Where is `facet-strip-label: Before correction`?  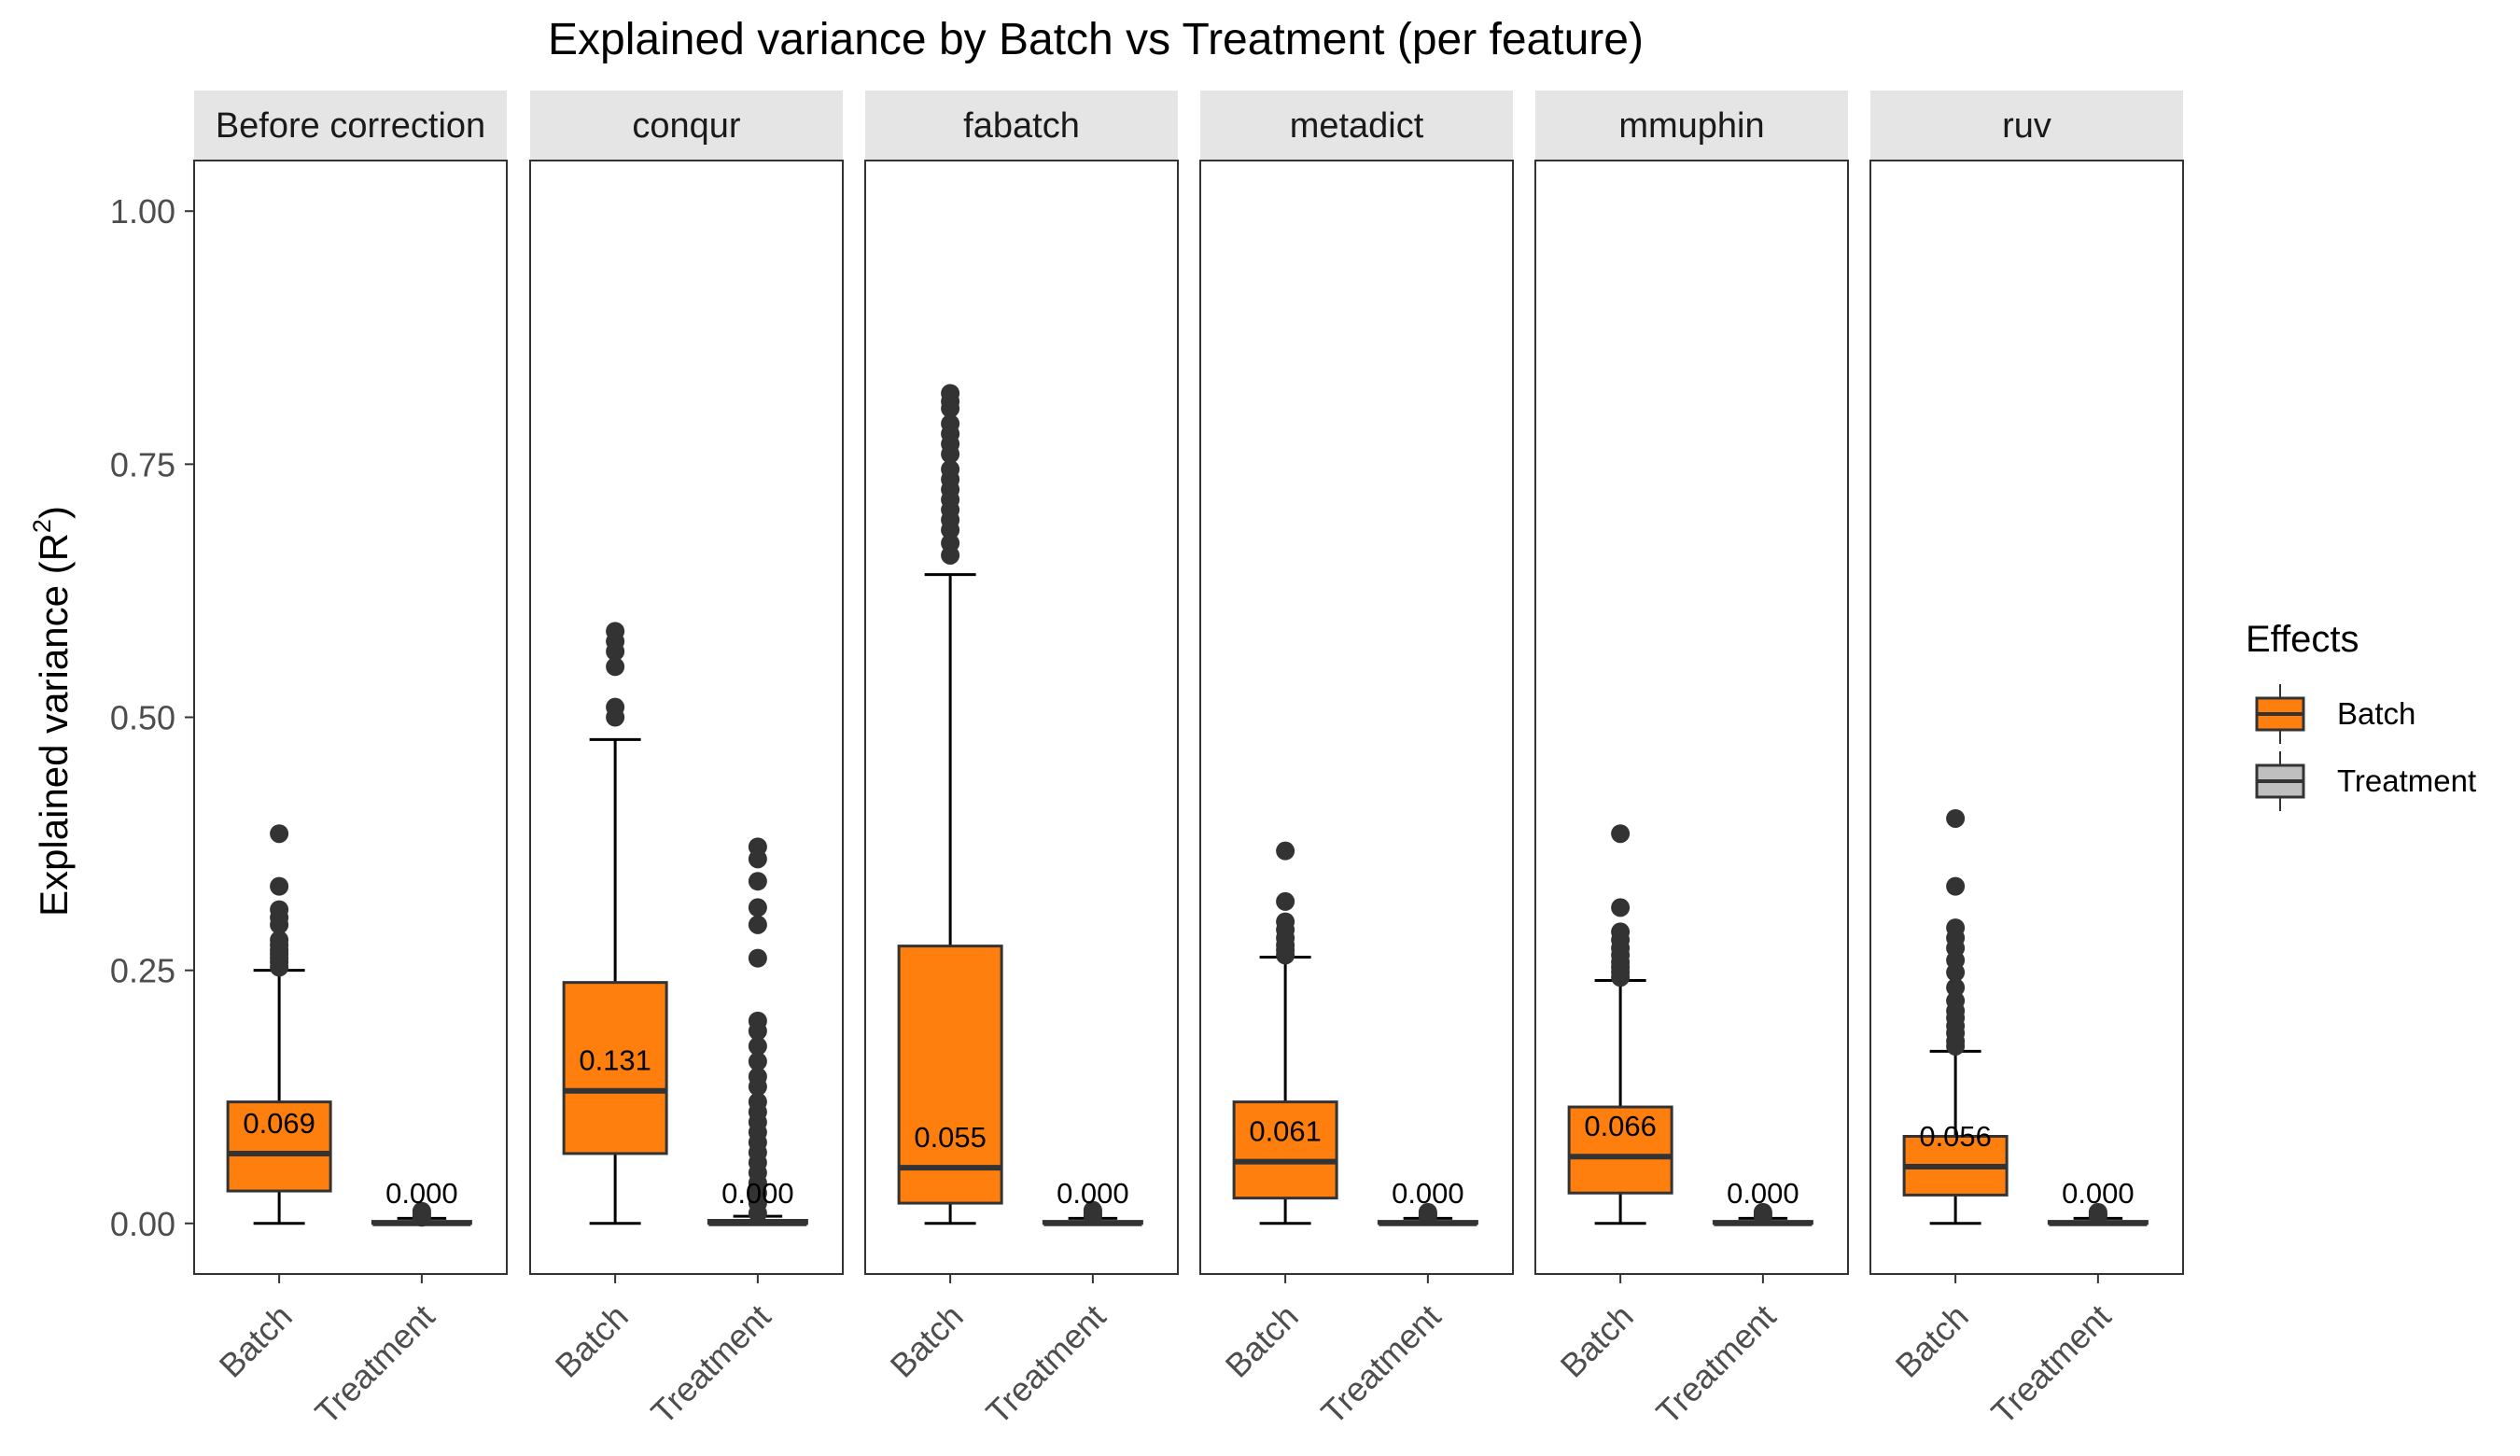
facet-strip-label: Before correction is located at coordinates (350, 126).